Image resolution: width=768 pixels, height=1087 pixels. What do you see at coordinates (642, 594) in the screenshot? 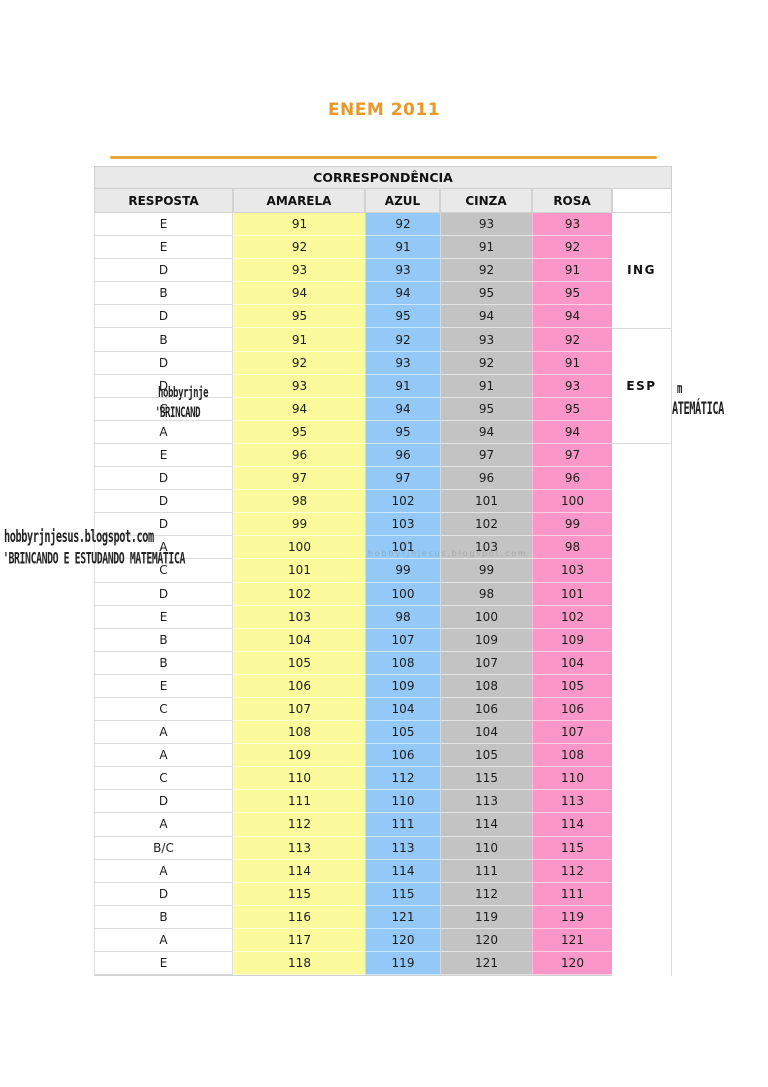
I see `language-column: ING ESP` at bounding box center [642, 594].